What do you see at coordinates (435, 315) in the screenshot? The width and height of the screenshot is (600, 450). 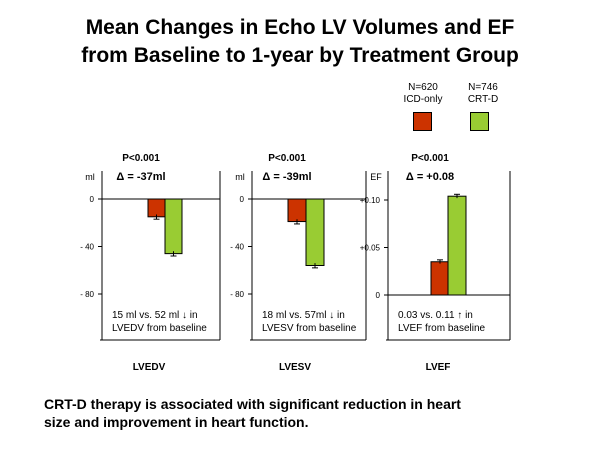 I see `annotation-line-1: 0.03 vs. 0.11 ↑ in` at bounding box center [435, 315].